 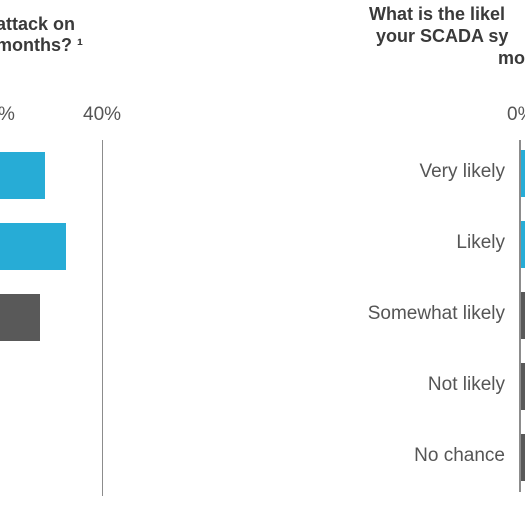 I want to click on right-title-line-2: your SCADA sy, so click(x=442, y=36).